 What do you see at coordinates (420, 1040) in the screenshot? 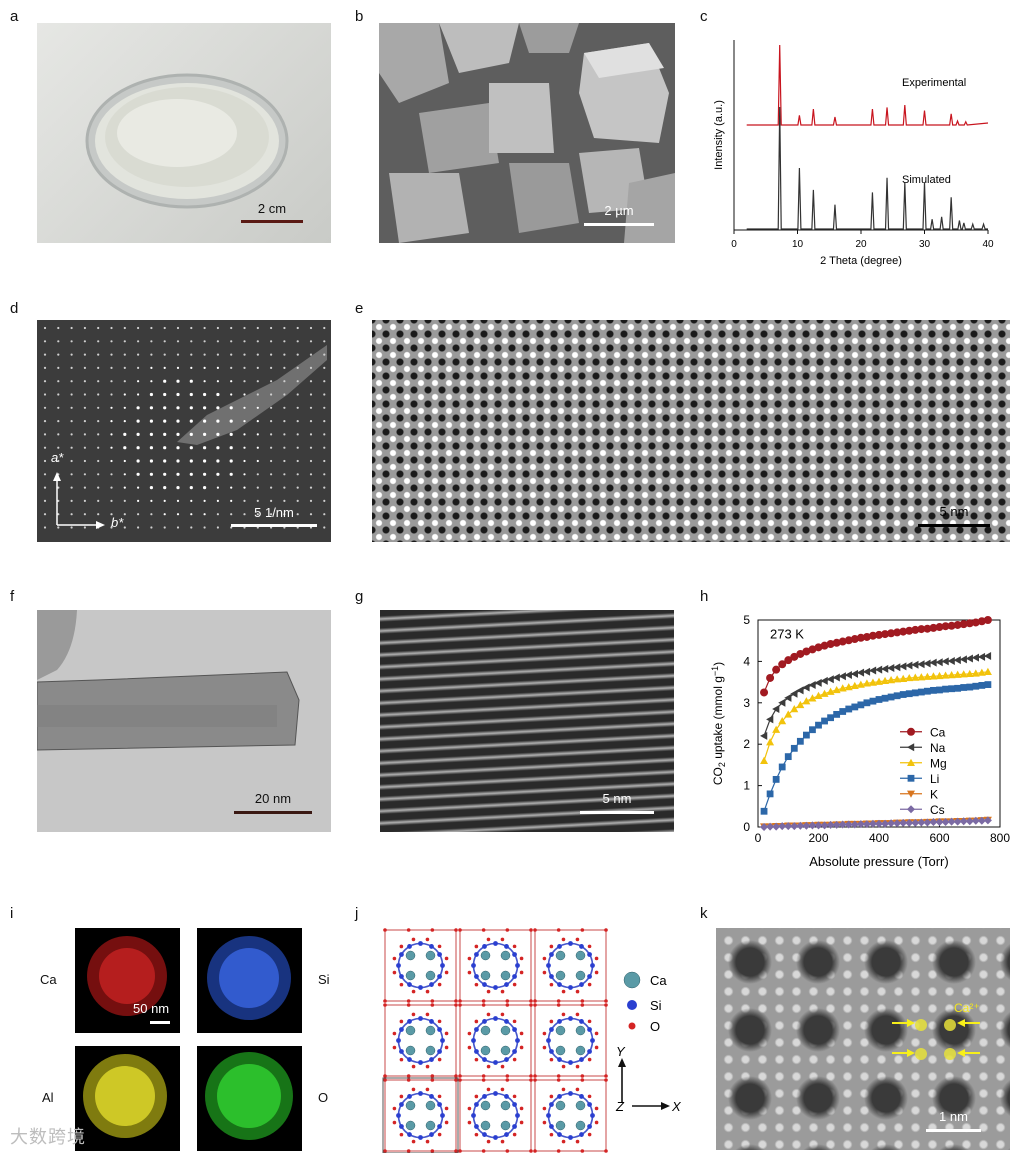
I see `unit-cage` at bounding box center [420, 1040].